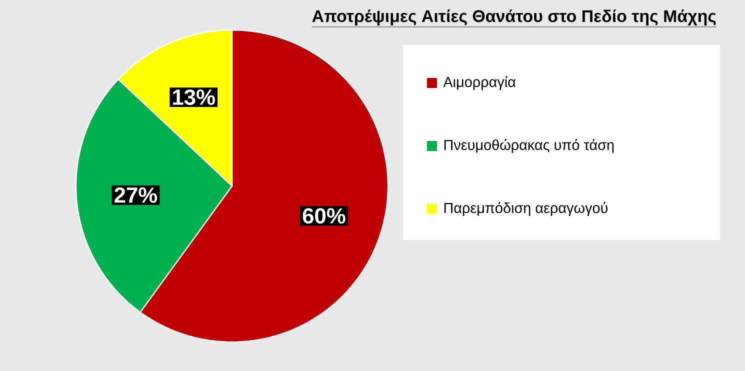 This screenshot has width=745, height=371. I want to click on data-label: 13%, so click(194, 97).